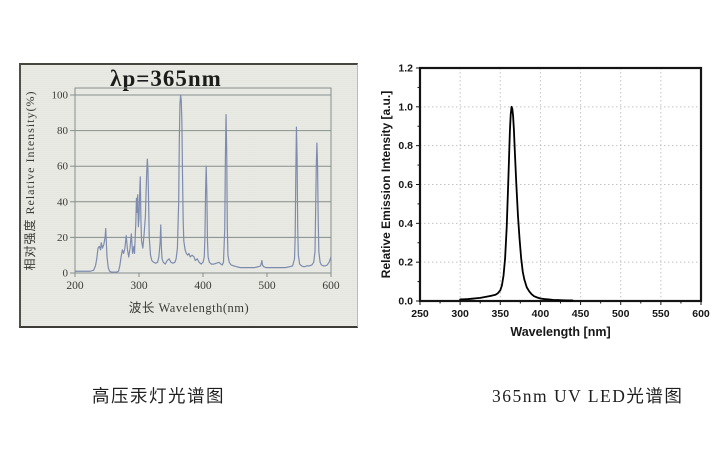 The height and width of the screenshot is (450, 726). What do you see at coordinates (63, 202) in the screenshot?
I see `mercury-y-tick-label: 40` at bounding box center [63, 202].